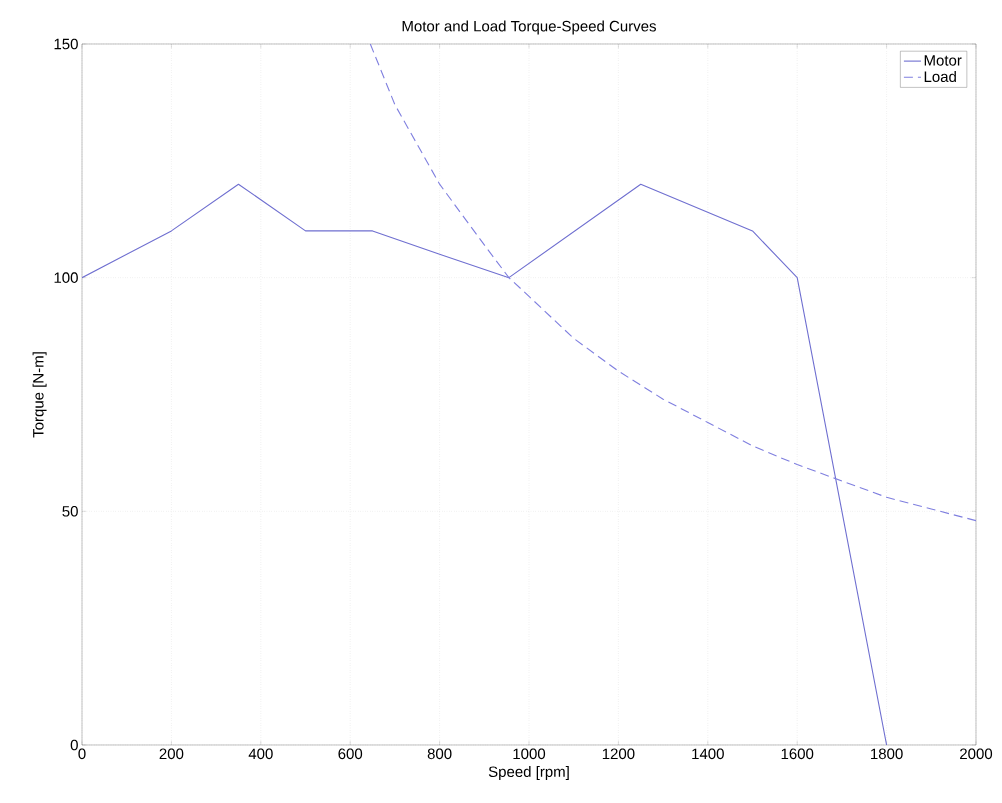 Image resolution: width=1002 pixels, height=803 pixels. Describe the element at coordinates (260, 754) in the screenshot. I see `x-tick-label: 400` at that location.